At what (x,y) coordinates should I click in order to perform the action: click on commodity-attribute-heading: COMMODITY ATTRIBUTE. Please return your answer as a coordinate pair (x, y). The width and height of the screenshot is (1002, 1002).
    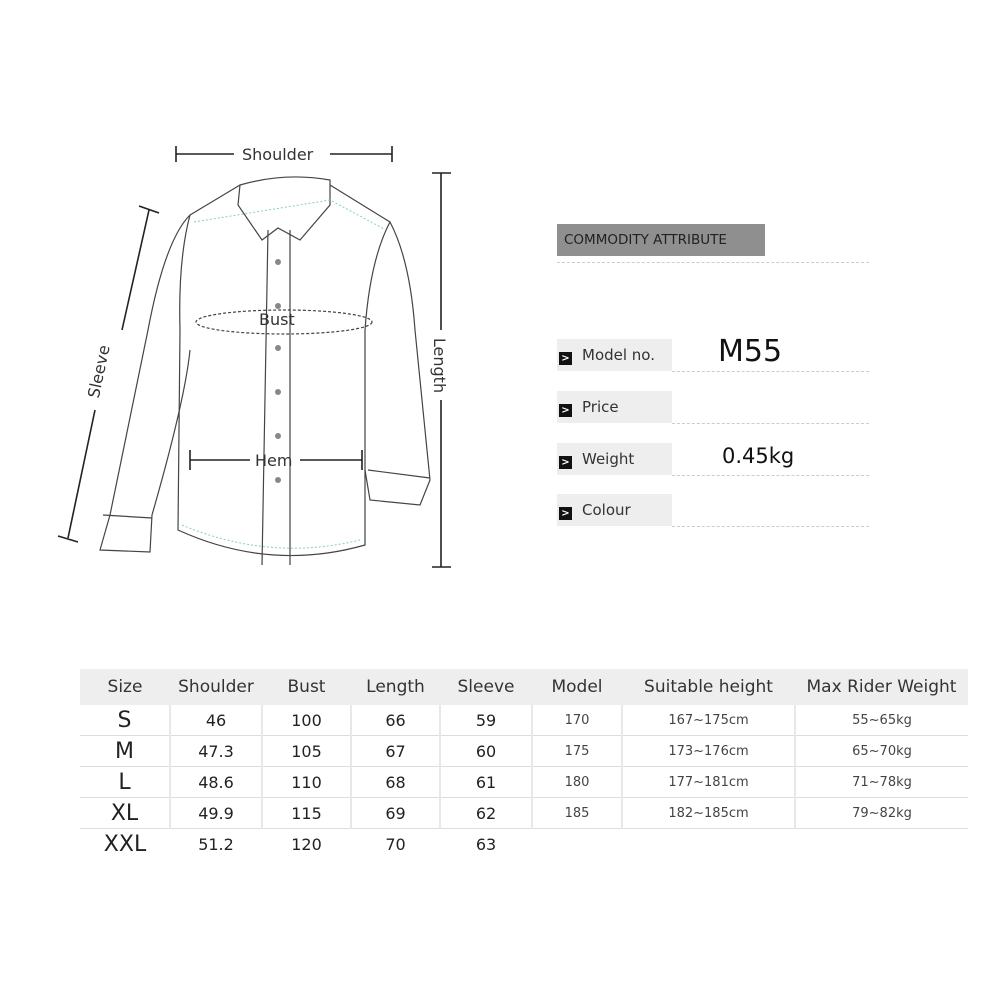
    Looking at the image, I should click on (661, 240).